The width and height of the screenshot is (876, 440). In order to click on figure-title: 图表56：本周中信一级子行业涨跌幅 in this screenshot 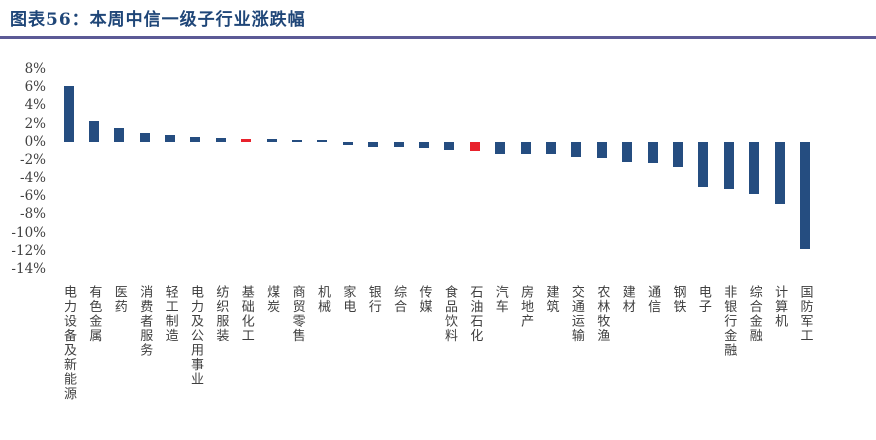, I will do `click(158, 20)`.